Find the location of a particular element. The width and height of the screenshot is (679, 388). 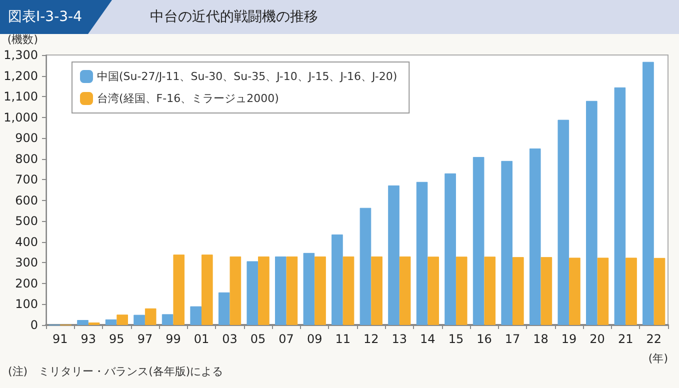

chart-subtitle: 図表Ⅰ-3-3-4 is located at coordinates (56, 17).